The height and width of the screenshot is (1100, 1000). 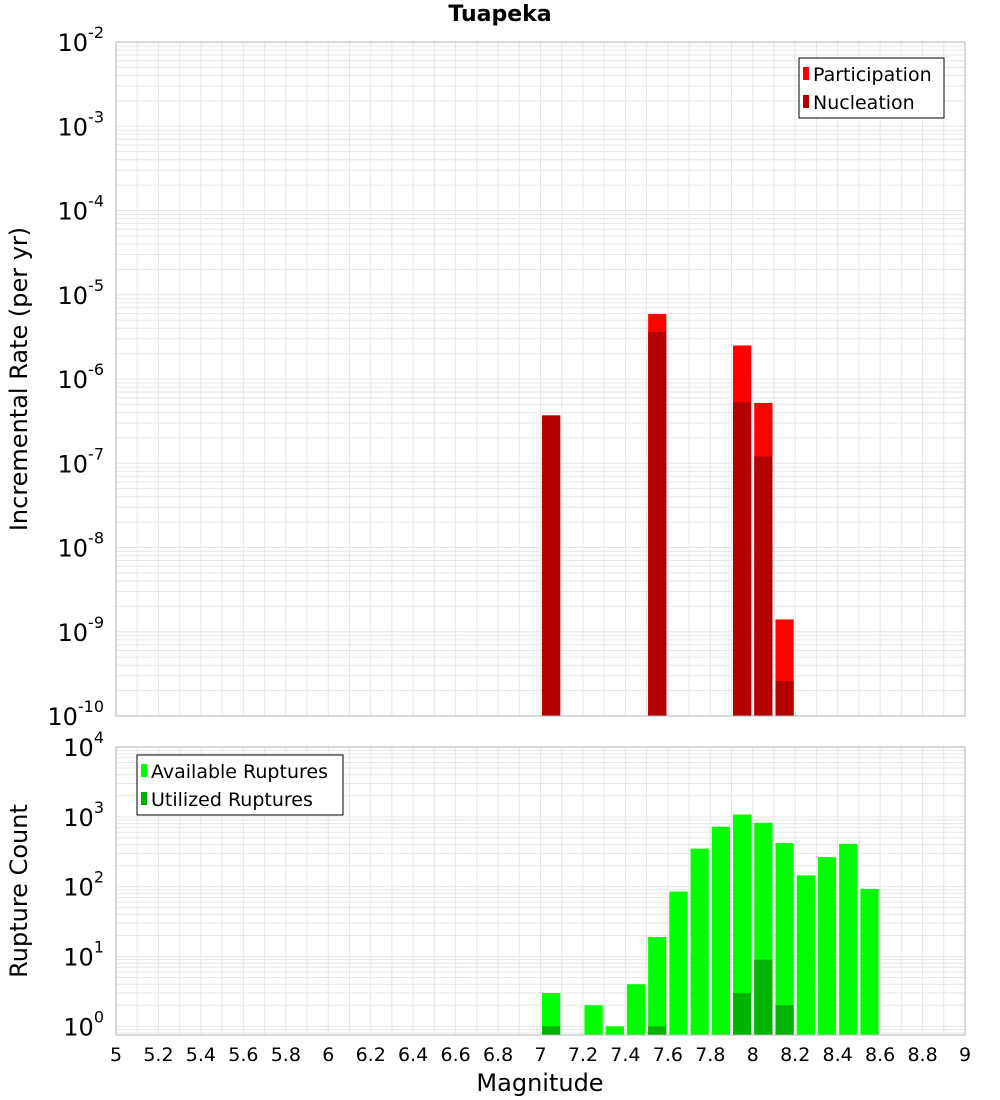 What do you see at coordinates (455, 1055) in the screenshot?
I see `x-tick-label: 6.6` at bounding box center [455, 1055].